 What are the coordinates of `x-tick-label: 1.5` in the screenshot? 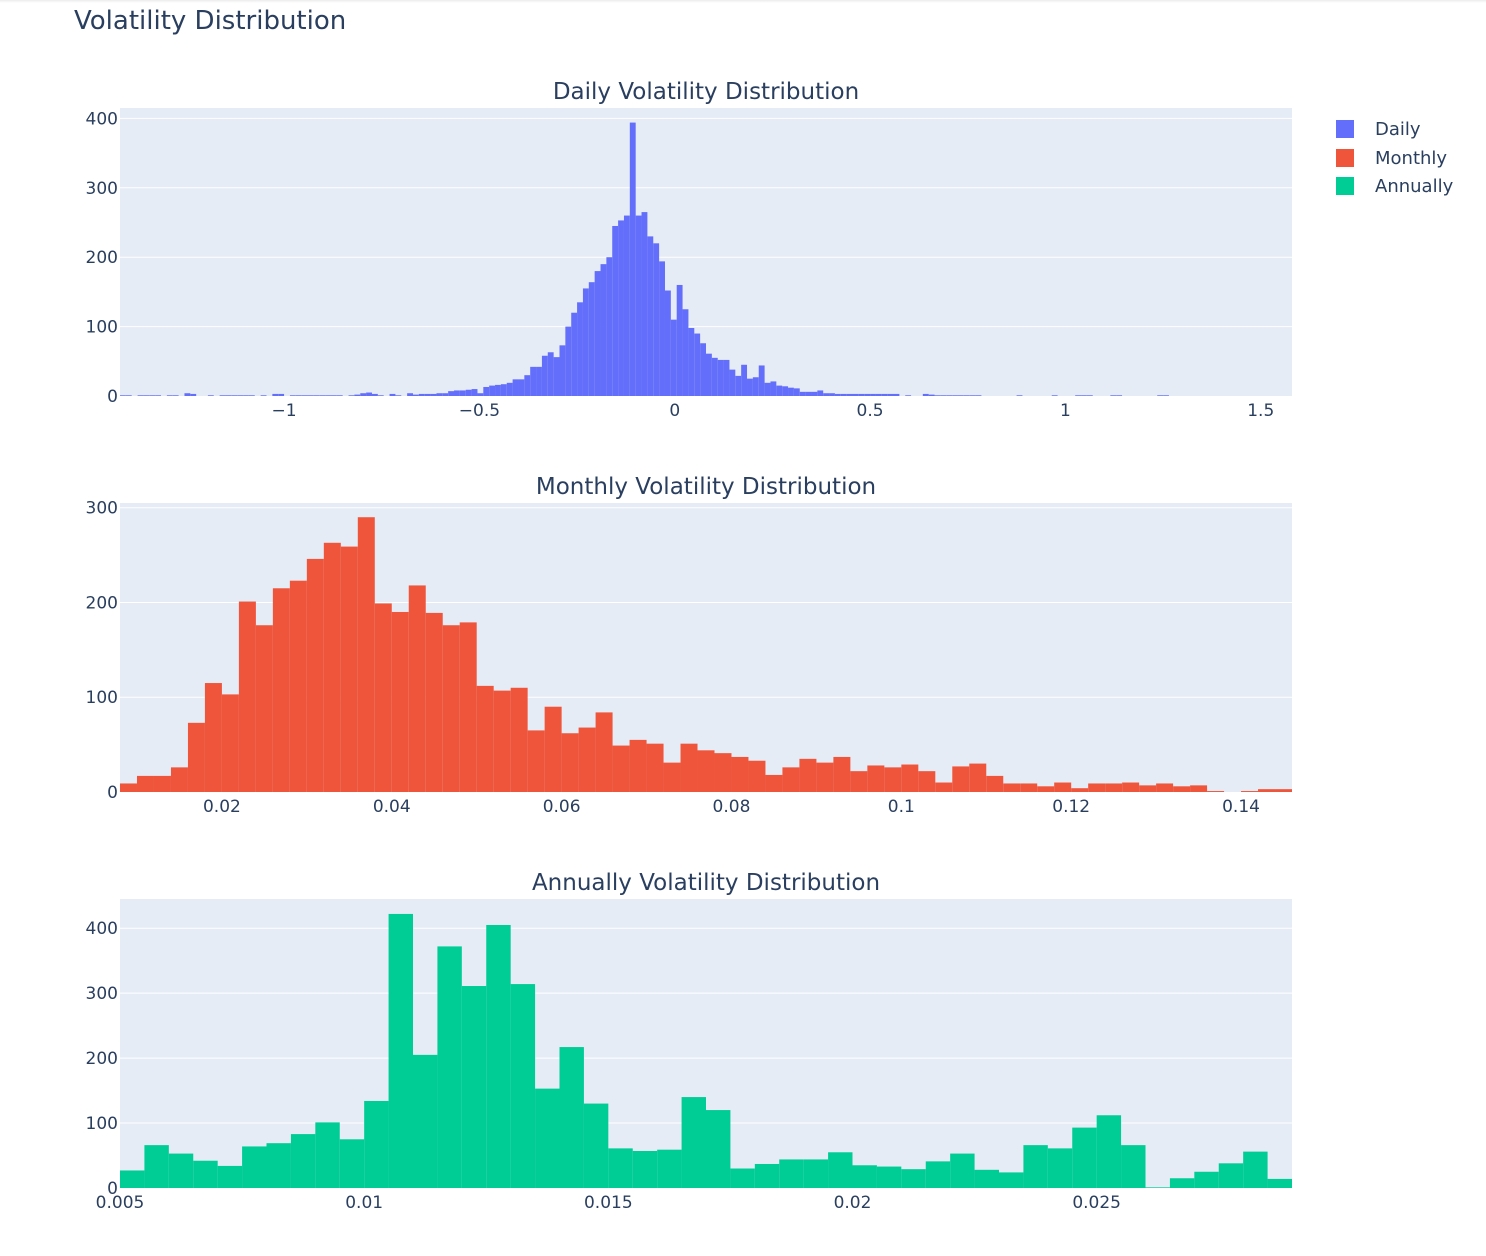 It's located at (1260, 411).